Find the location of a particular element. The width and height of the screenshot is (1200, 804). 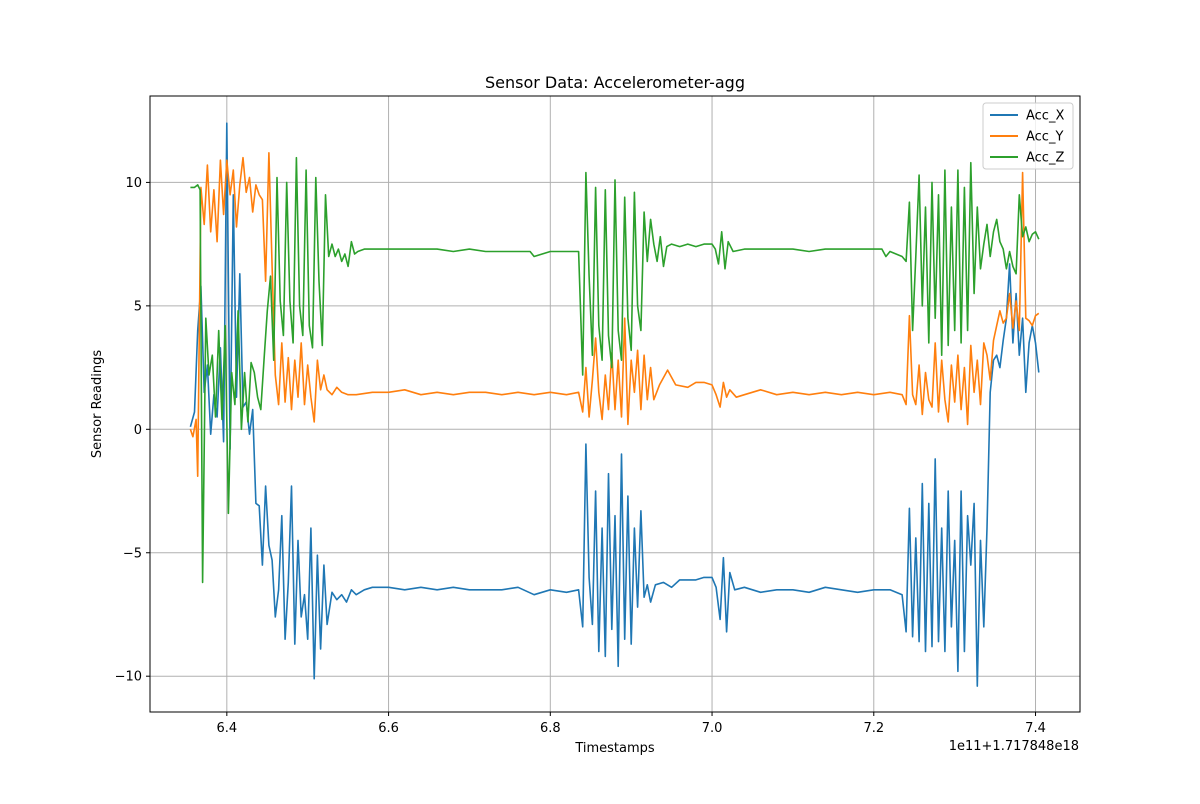

y-tick-label: 10 is located at coordinates (133, 183).